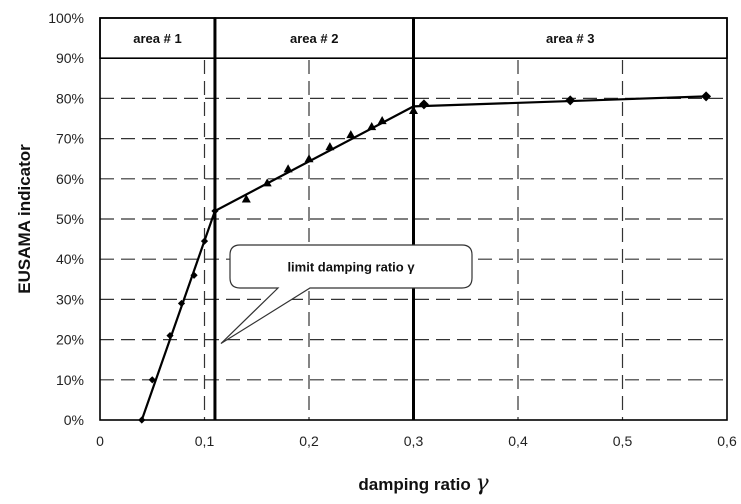 The height and width of the screenshot is (504, 741). I want to click on y-tick-label: 30%, so click(70, 299).